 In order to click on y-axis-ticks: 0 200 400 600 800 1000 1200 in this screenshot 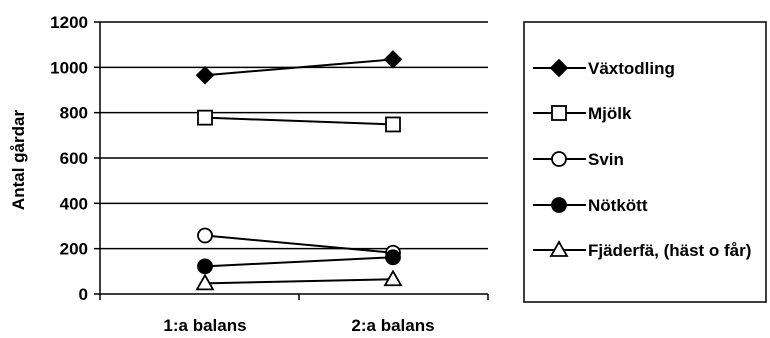, I will do `click(75, 158)`.